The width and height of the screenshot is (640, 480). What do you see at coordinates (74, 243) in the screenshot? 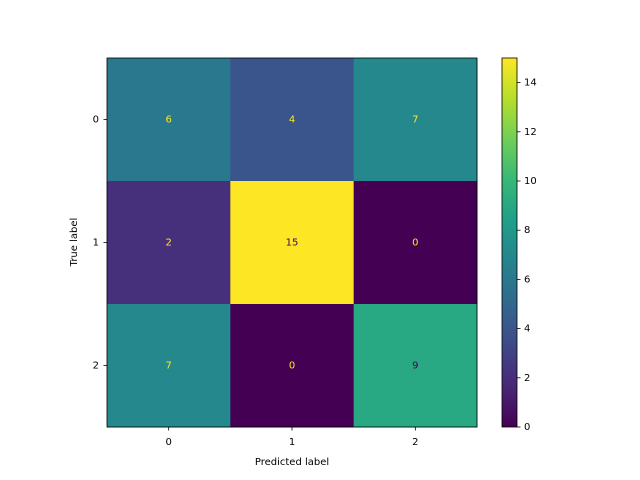
I see `y-axis-label: True label` at bounding box center [74, 243].